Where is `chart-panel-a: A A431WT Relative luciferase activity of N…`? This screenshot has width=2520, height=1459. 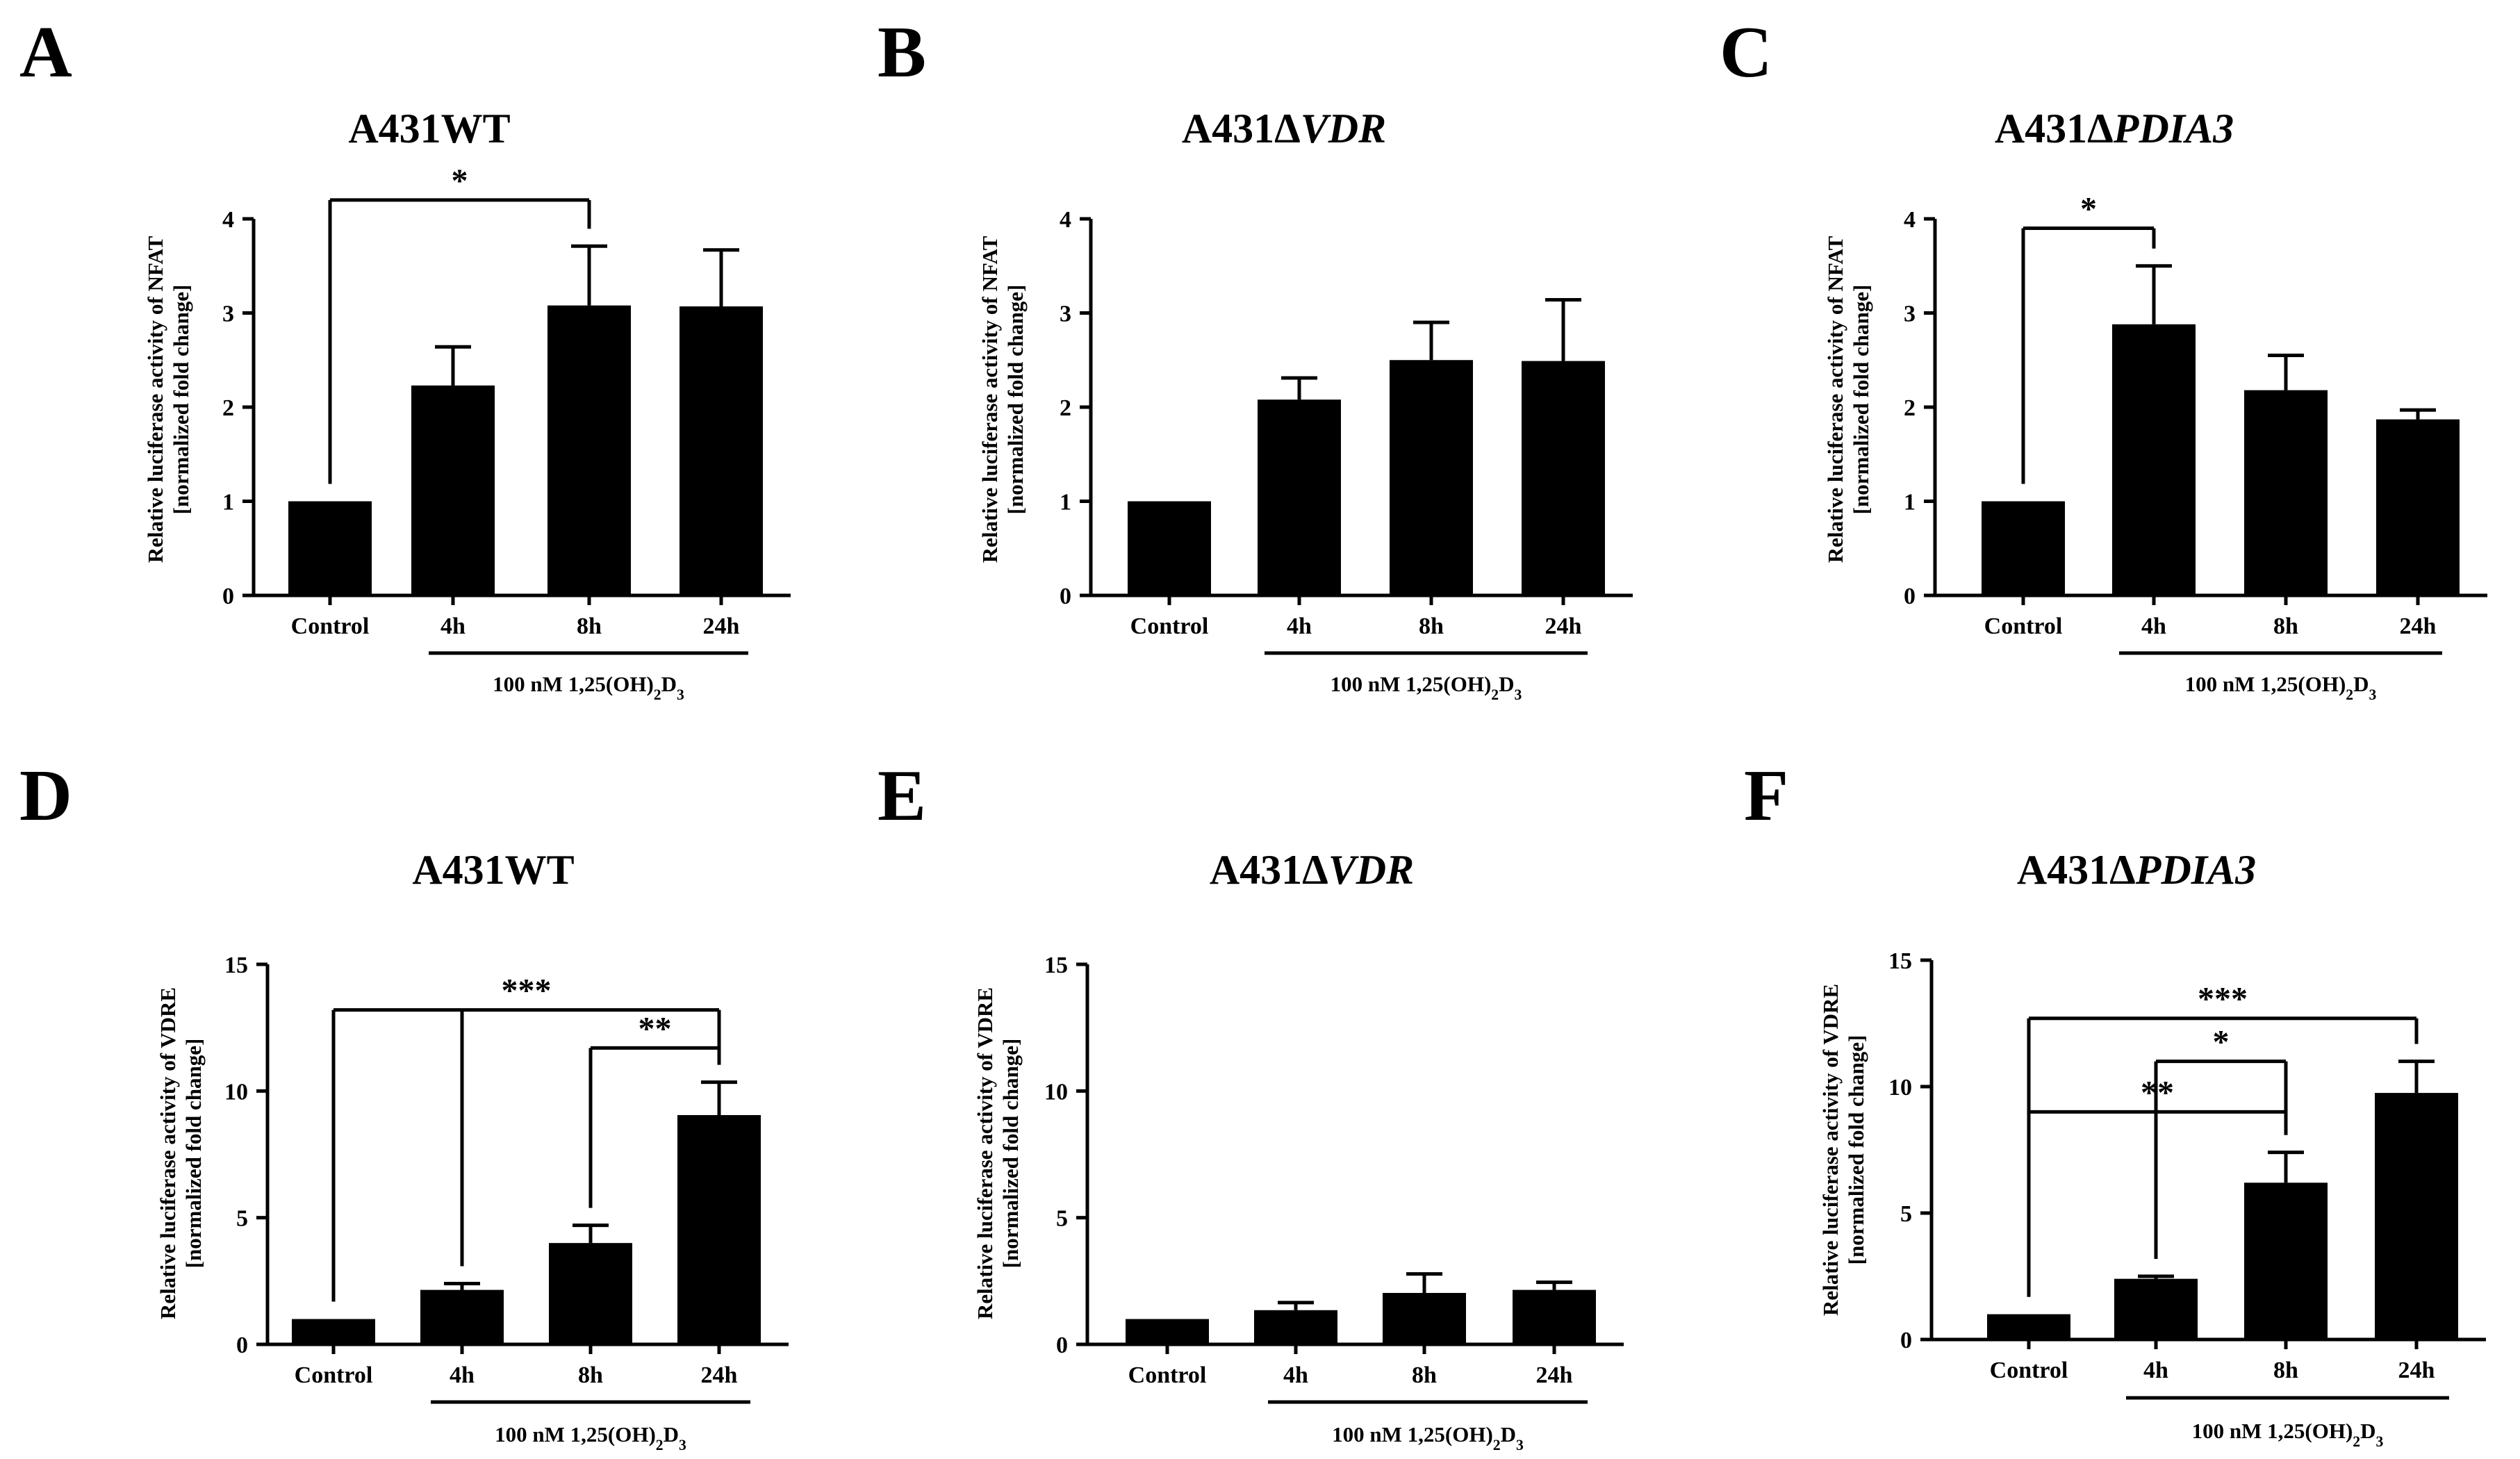
chart-panel-a: A A431WT Relative luciferase activity of N… is located at coordinates (405, 357).